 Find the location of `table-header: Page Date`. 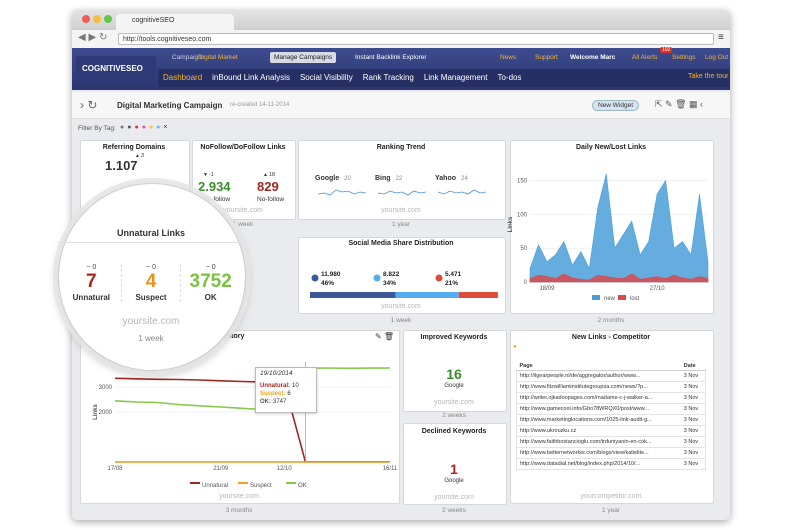

table-header: Page Date is located at coordinates (611, 366).